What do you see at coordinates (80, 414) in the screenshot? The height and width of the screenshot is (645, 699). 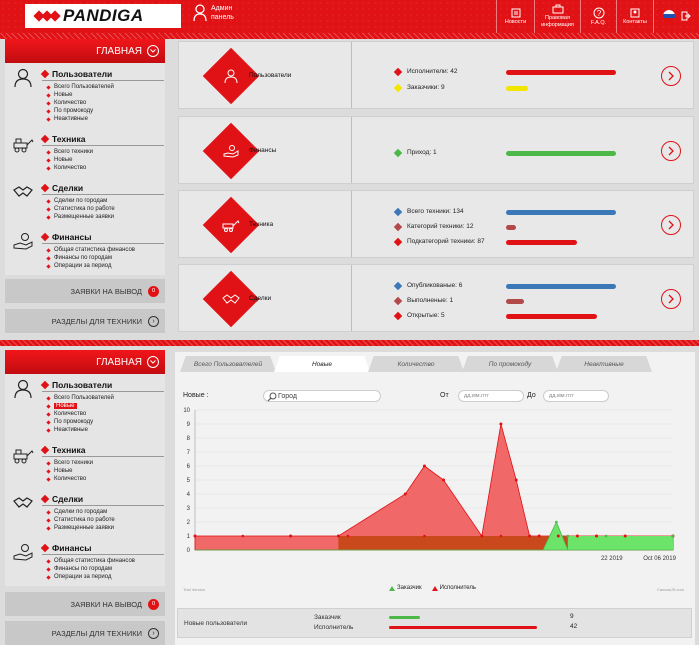 I see `menu-users-count-2: Количество` at bounding box center [80, 414].